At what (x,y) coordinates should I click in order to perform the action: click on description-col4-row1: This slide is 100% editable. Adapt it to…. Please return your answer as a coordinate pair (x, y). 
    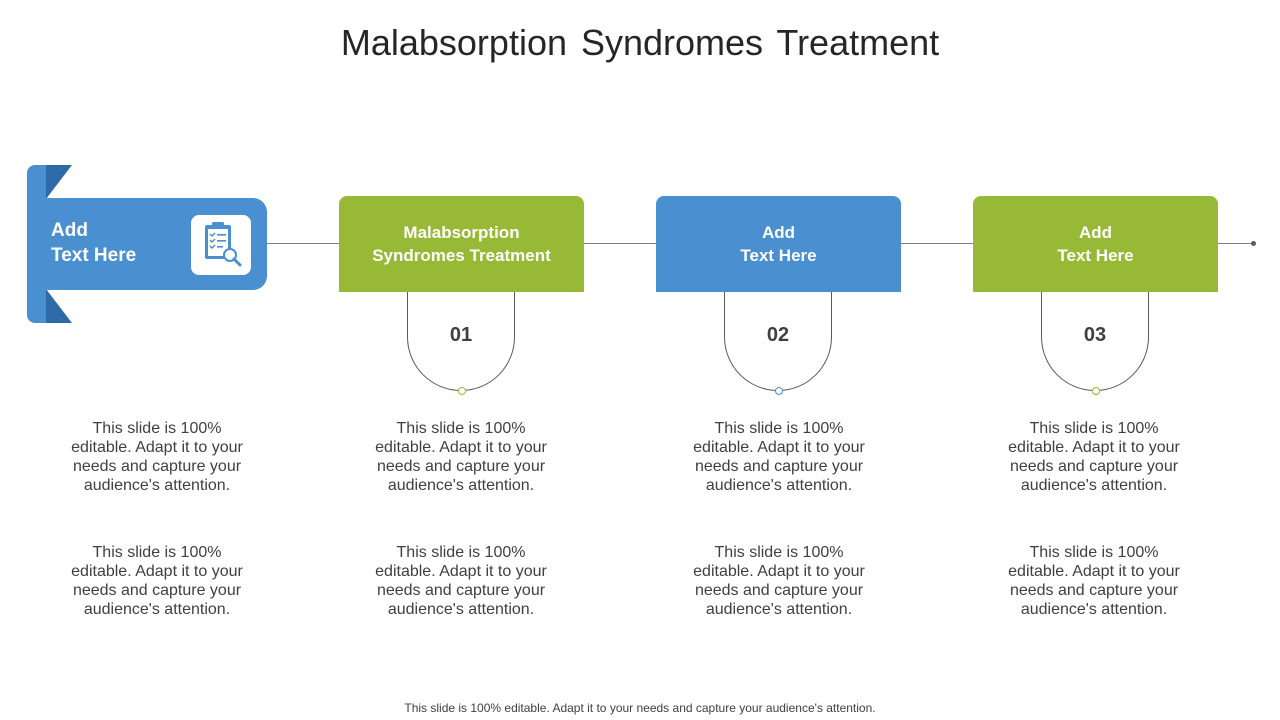
    Looking at the image, I should click on (1094, 457).